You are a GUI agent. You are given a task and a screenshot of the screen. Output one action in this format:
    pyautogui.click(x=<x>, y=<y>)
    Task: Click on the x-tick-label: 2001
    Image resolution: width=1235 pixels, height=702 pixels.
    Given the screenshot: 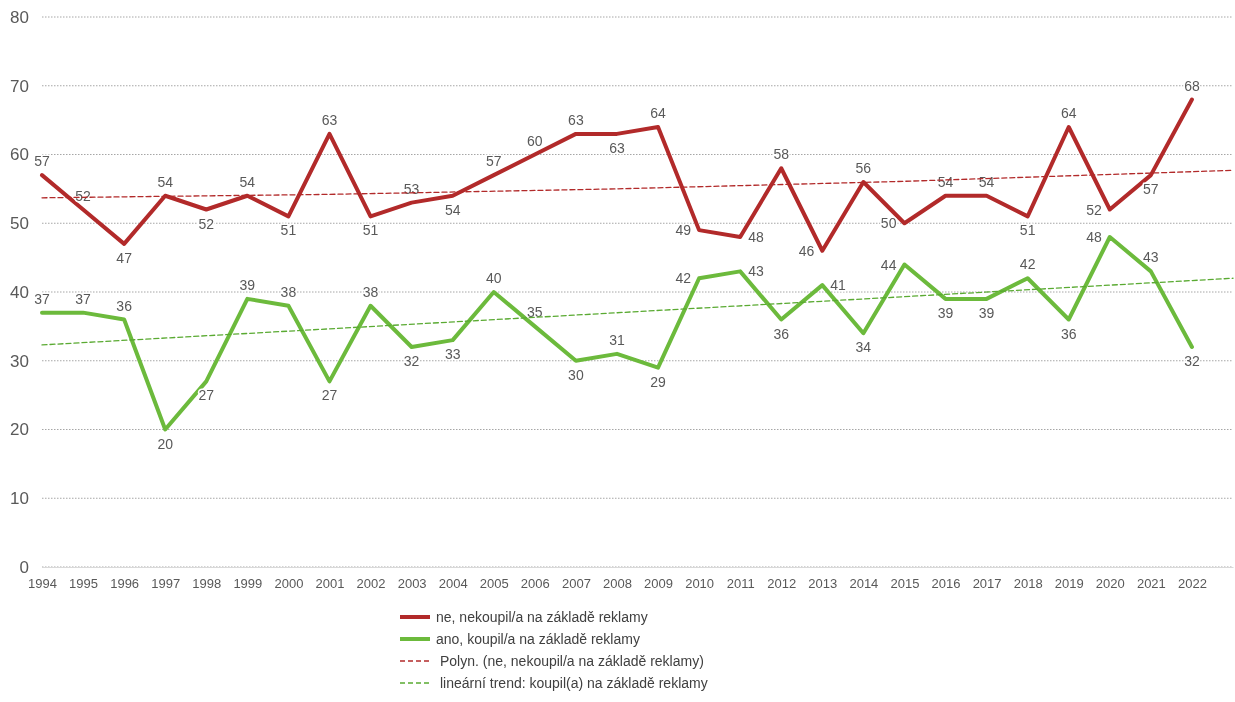 What is the action you would take?
    pyautogui.click(x=330, y=584)
    